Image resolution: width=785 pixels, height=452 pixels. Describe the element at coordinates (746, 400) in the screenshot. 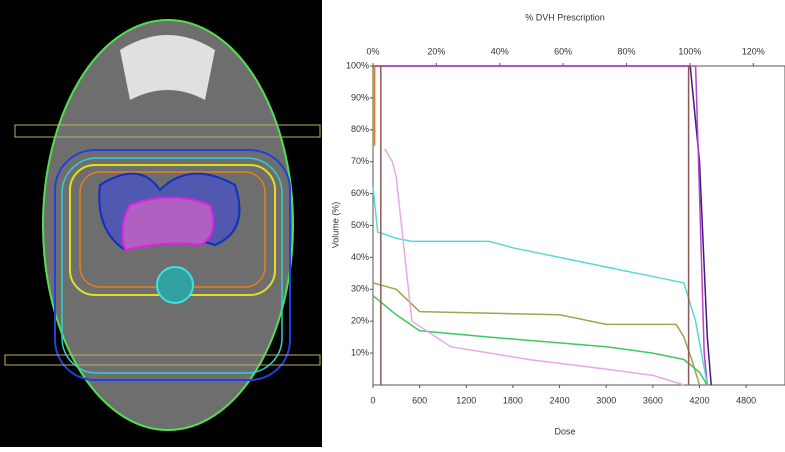

I see `x-tick-label: 4800` at that location.